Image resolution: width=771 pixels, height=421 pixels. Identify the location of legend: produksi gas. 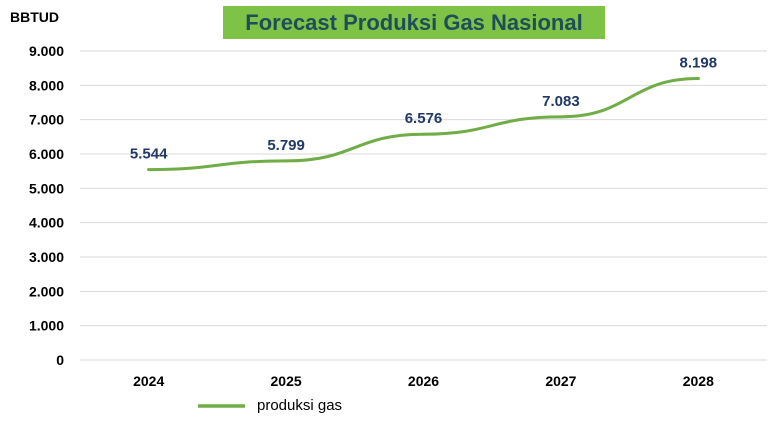
(270, 405).